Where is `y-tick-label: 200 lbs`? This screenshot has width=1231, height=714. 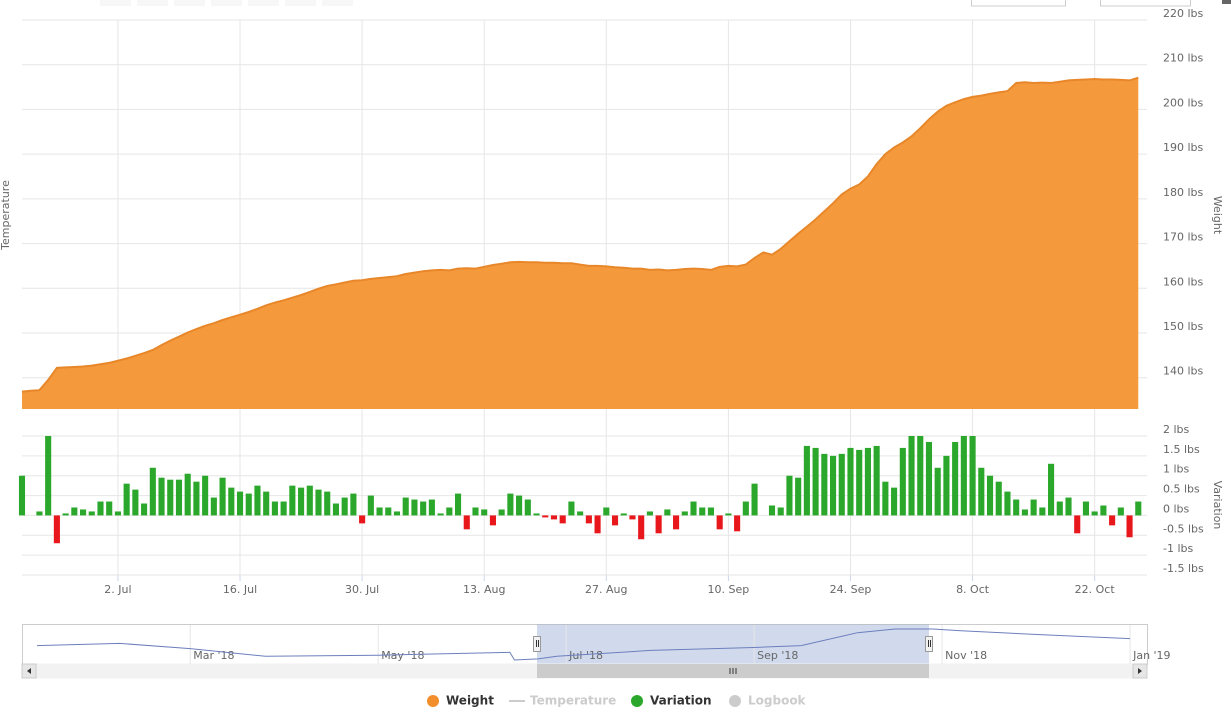
y-tick-label: 200 lbs is located at coordinates (1183, 102).